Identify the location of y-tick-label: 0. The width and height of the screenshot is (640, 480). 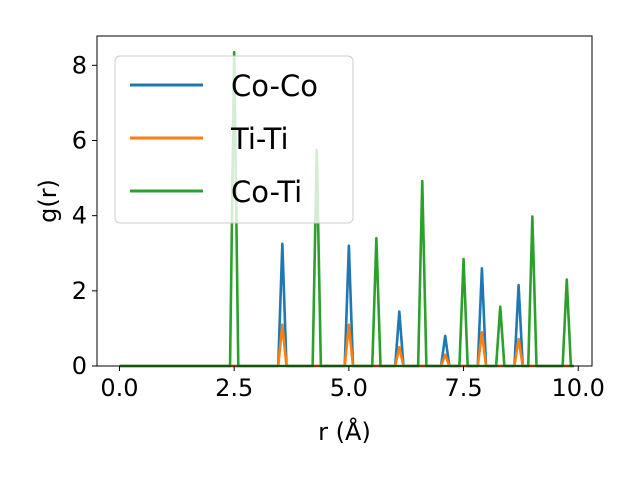
(79, 366).